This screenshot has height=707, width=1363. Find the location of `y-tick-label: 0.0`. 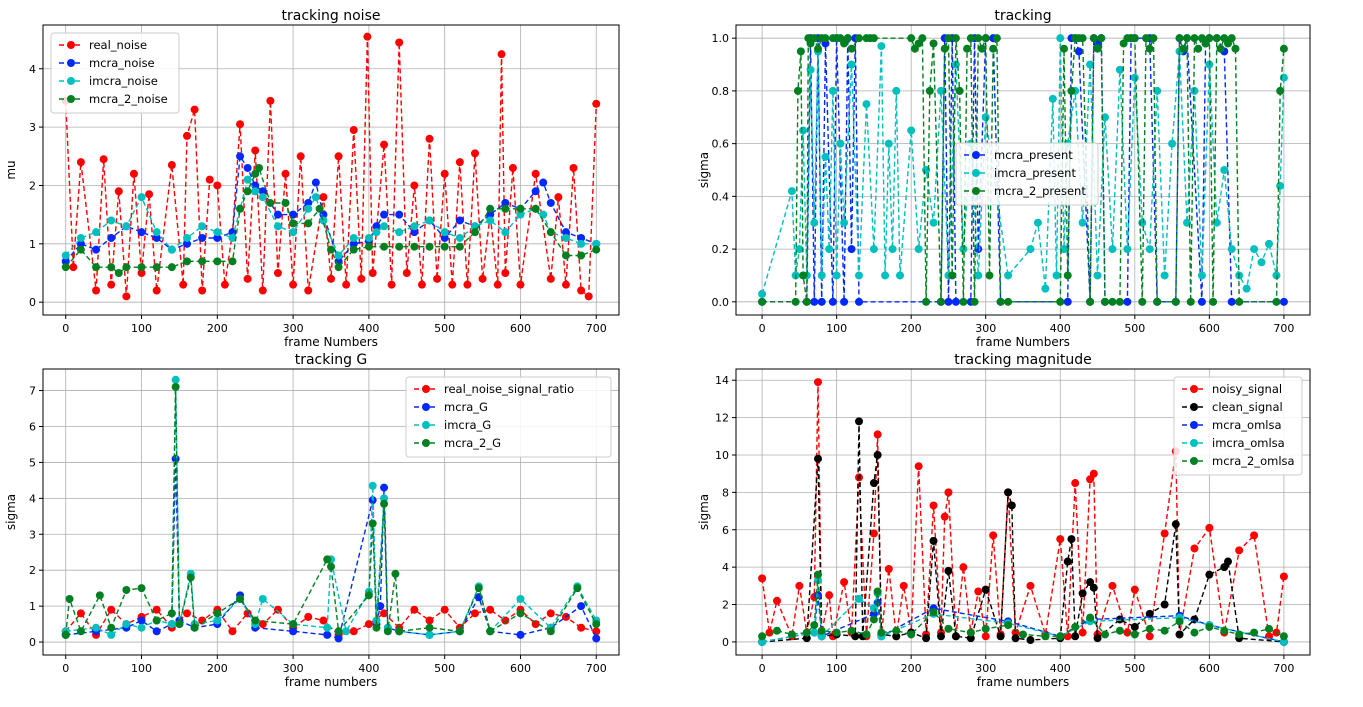

y-tick-label: 0.0 is located at coordinates (721, 302).